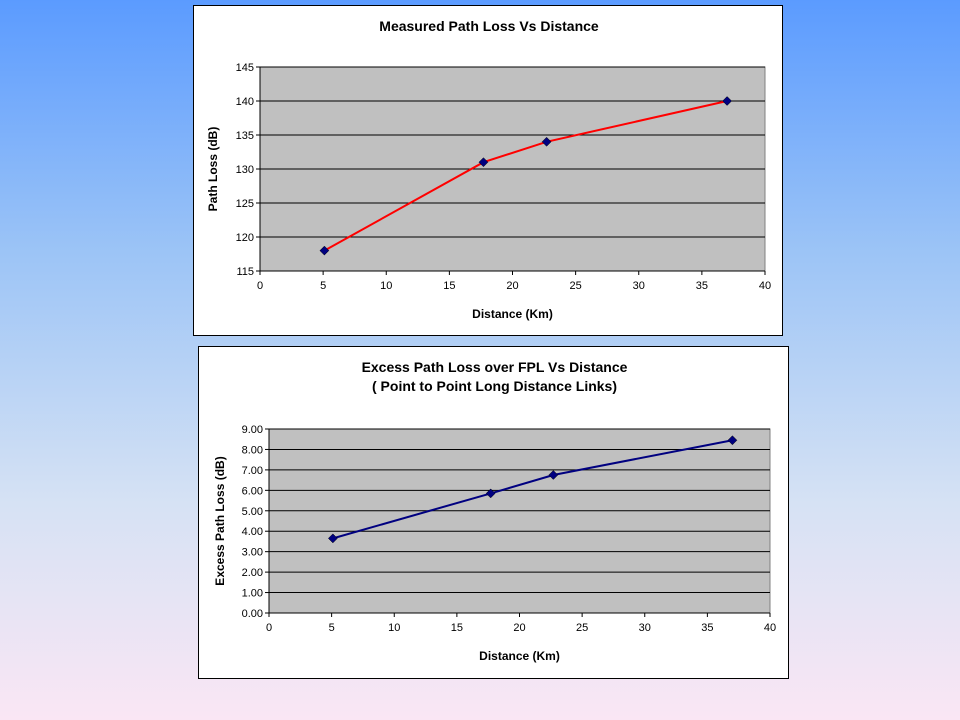  Describe the element at coordinates (245, 238) in the screenshot. I see `y-tick-label: 120` at that location.